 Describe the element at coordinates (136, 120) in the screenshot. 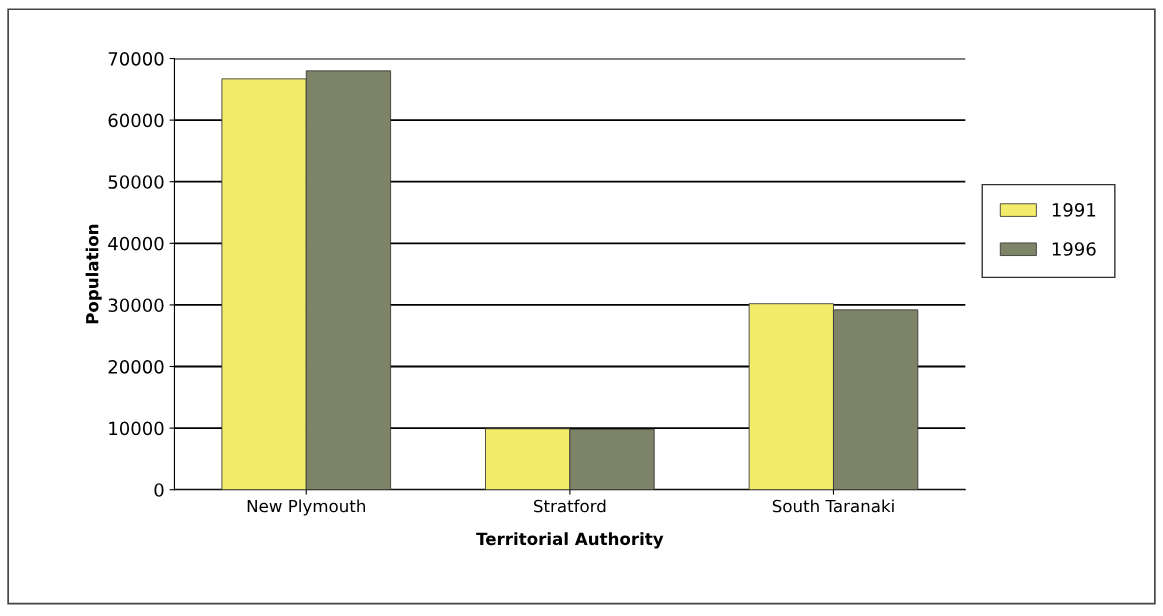

I see `y-tick-label: 60000` at that location.